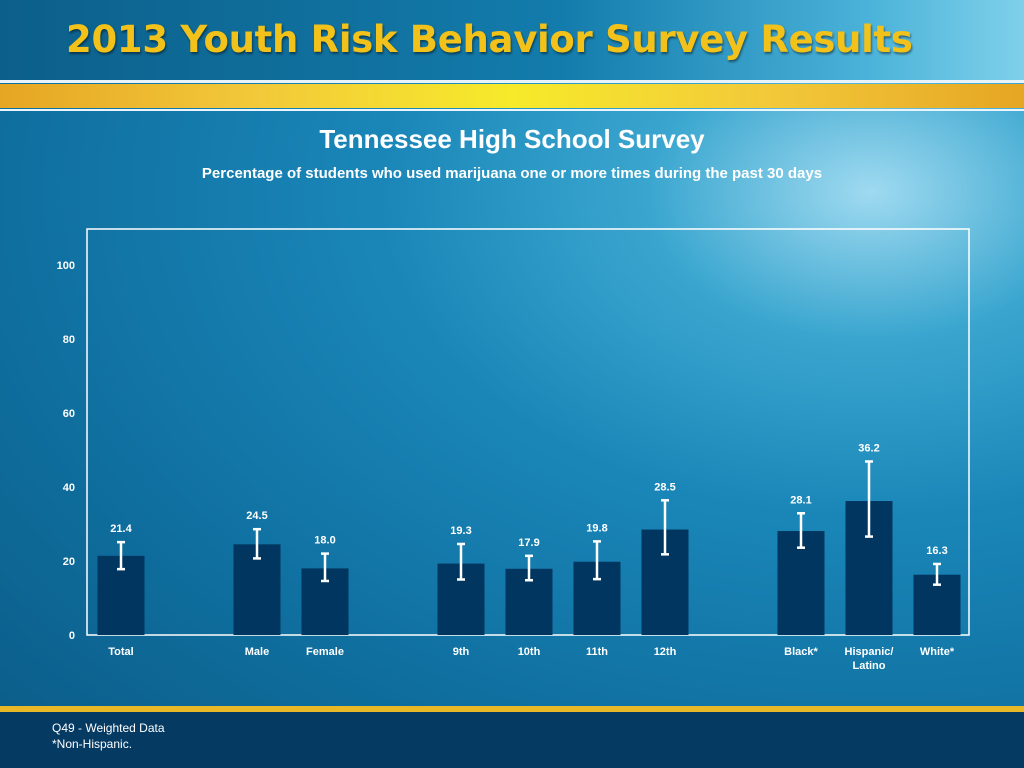  What do you see at coordinates (108, 736) in the screenshot?
I see `footnotes: Q49 - Weighted Data *Non-Hispanic.` at bounding box center [108, 736].